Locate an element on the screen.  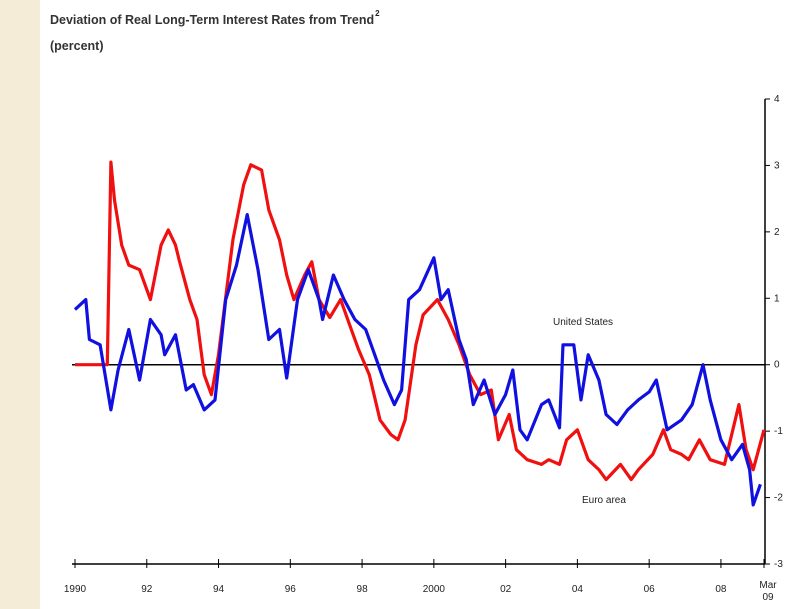
y-tick-label: 4 is located at coordinates (777, 99).